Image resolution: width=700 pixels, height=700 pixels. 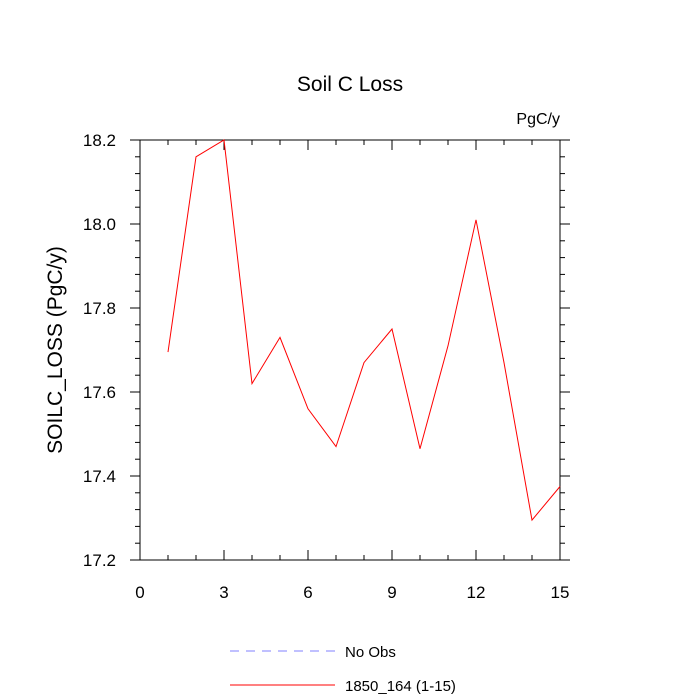 What do you see at coordinates (560, 592) in the screenshot?
I see `x-tick-label: 15` at bounding box center [560, 592].